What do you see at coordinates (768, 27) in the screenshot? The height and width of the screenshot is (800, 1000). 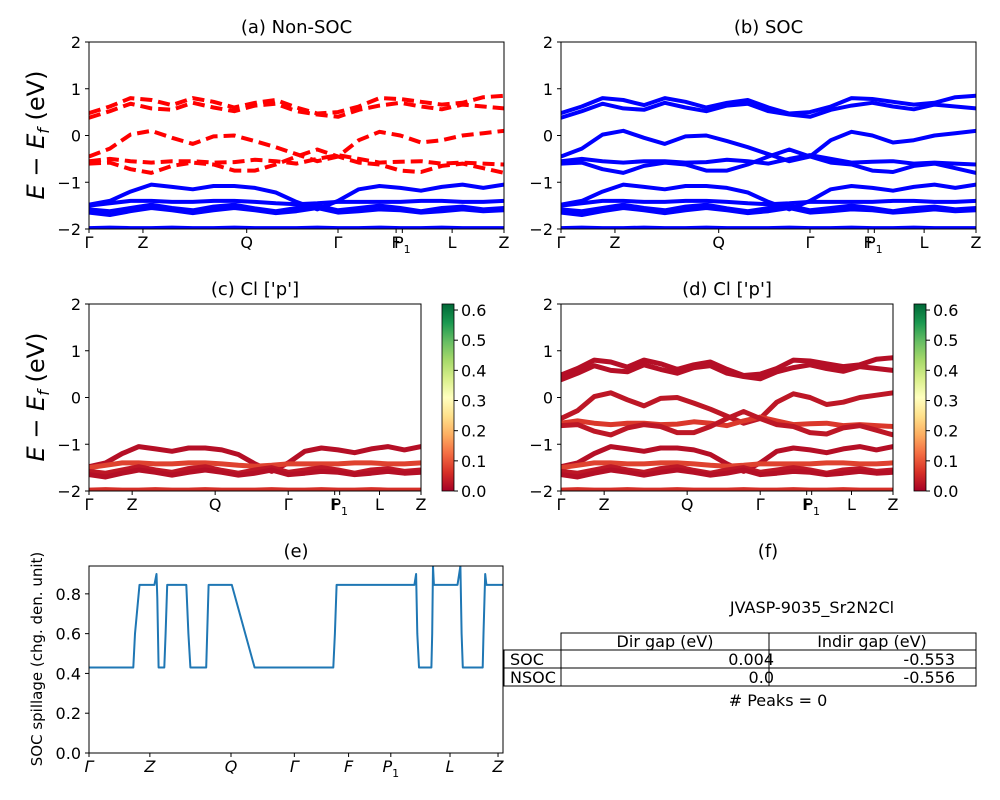 I see `panel-b-title: (b) SOC` at bounding box center [768, 27].